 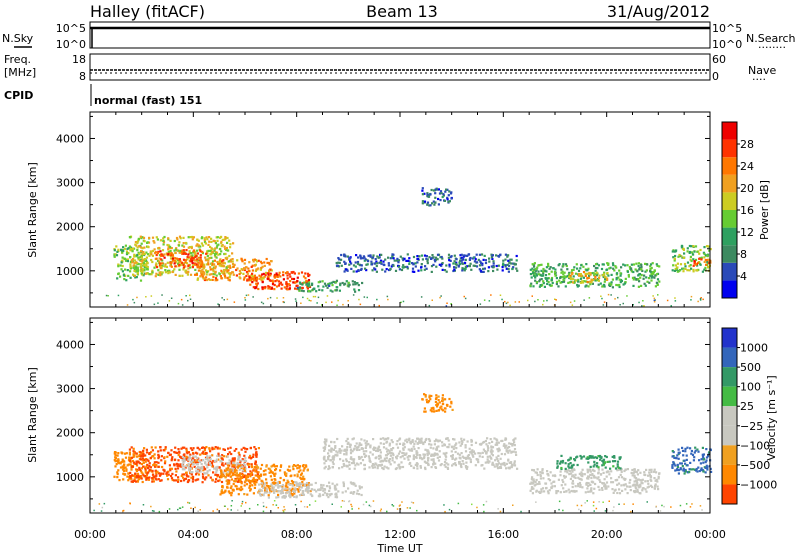 I want to click on data-region, so click(x=691, y=258).